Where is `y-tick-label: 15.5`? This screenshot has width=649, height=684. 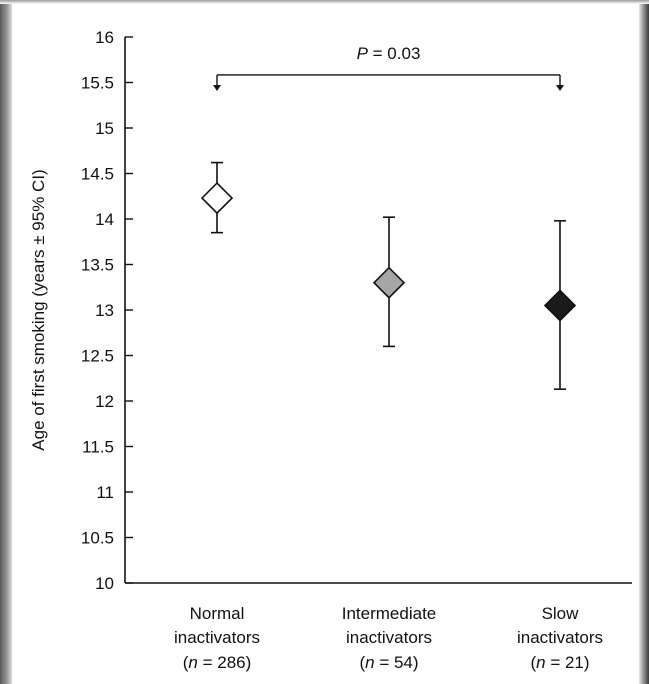 y-tick-label: 15.5 is located at coordinates (97, 83).